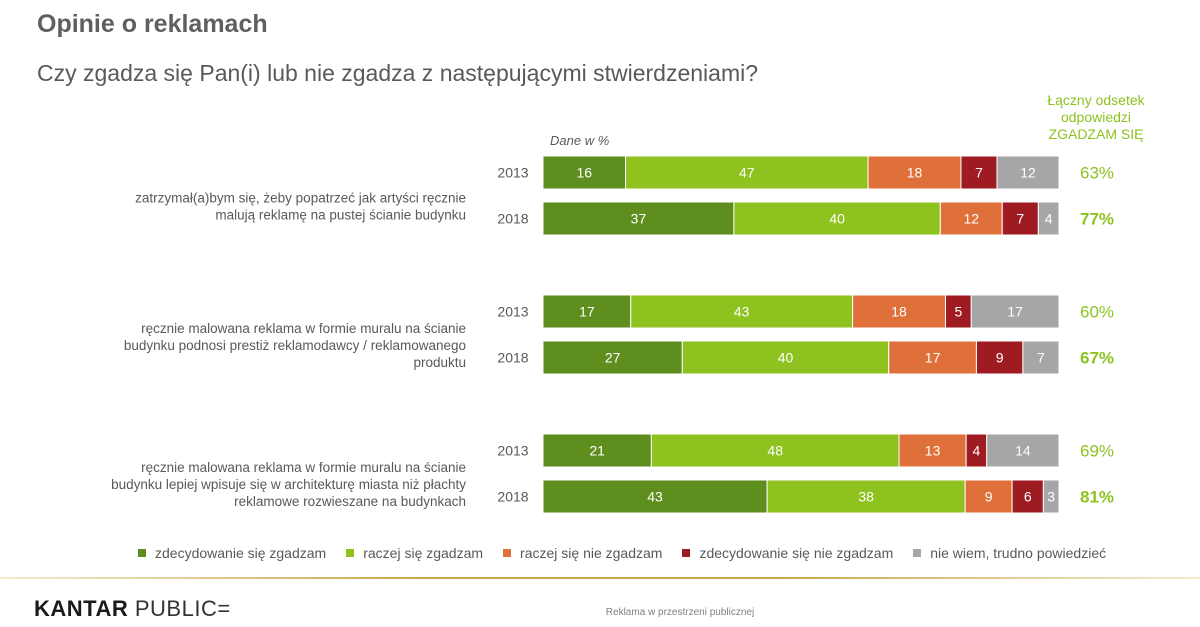 The width and height of the screenshot is (1200, 627). I want to click on segment-value-label: 47, so click(747, 173).